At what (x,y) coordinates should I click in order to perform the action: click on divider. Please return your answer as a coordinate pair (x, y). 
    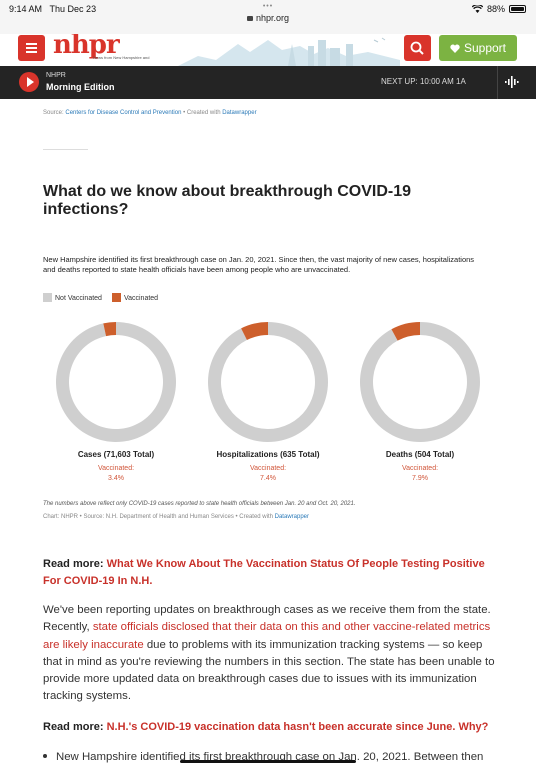
    Looking at the image, I should click on (497, 82).